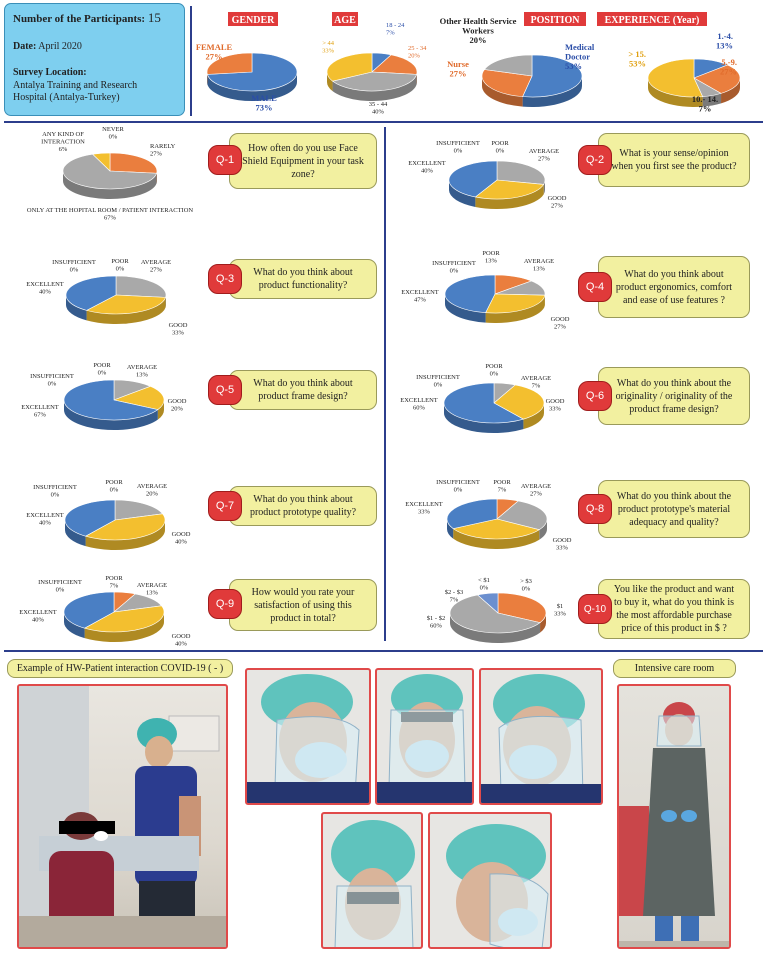  Describe the element at coordinates (264, 103) in the screenshot. I see `pie-label-gender-0: MALE 73%` at that location.